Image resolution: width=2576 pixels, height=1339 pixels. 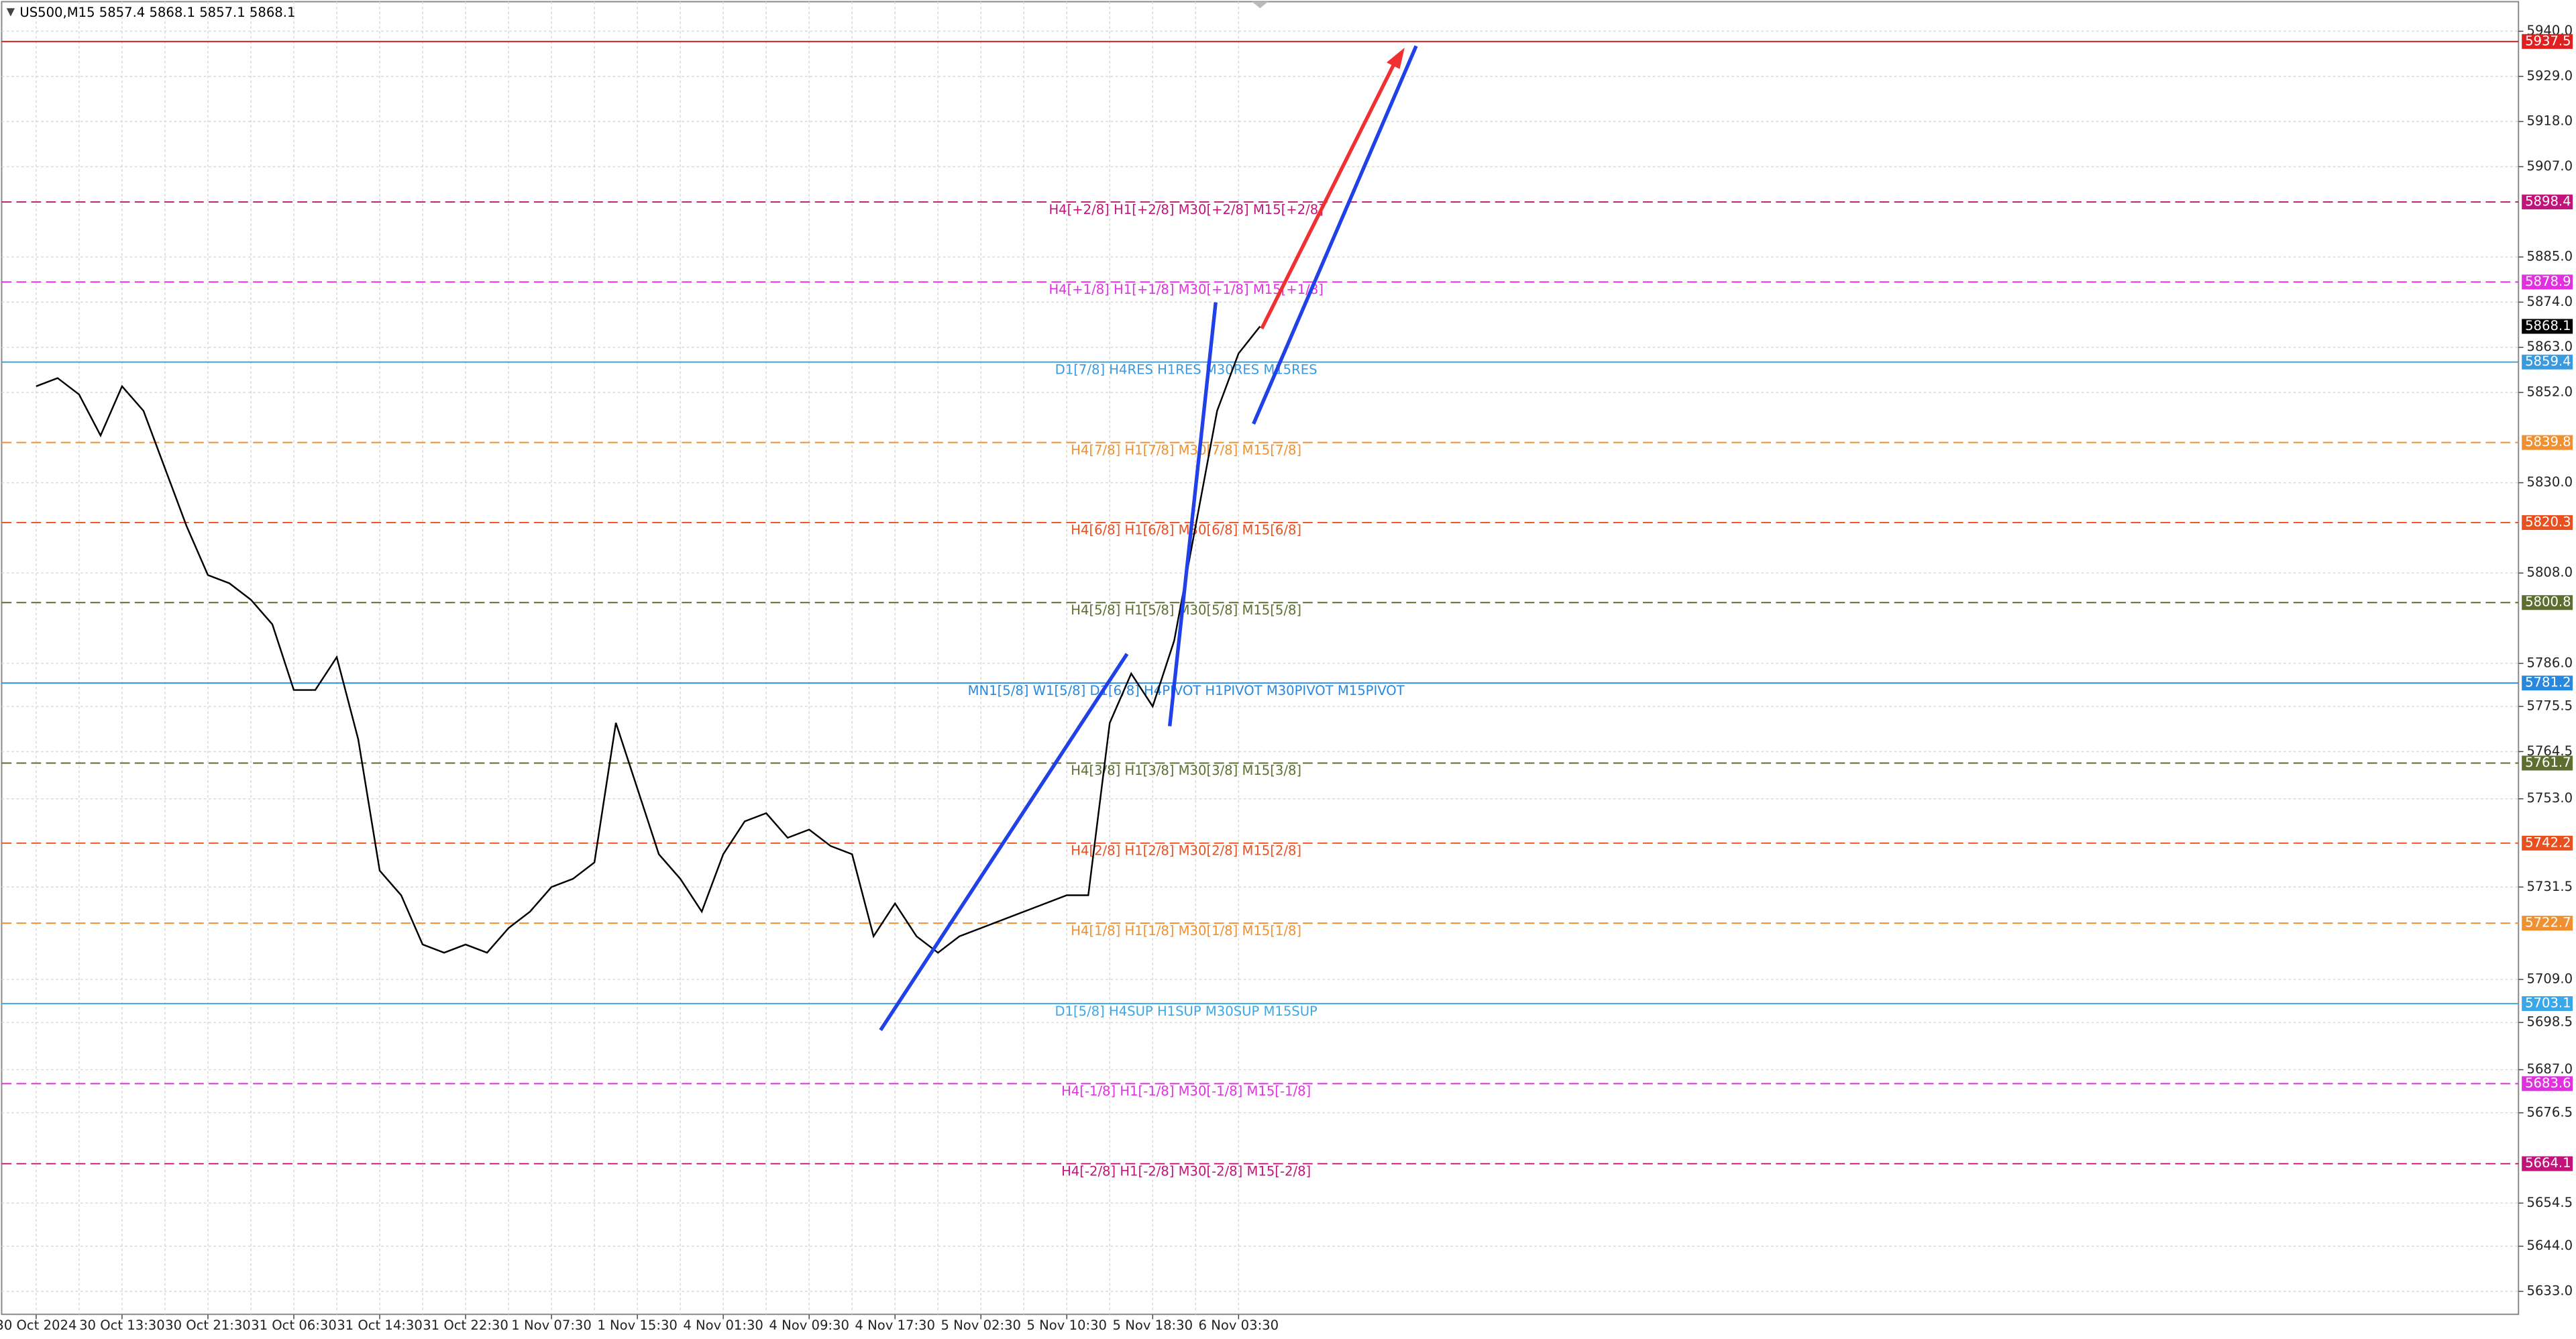 I want to click on x-tick-label: 30 Oct 2024, so click(x=38, y=1325).